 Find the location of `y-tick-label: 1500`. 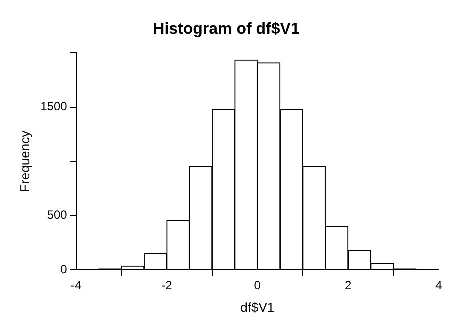

y-tick-label: 1500 is located at coordinates (54, 107).